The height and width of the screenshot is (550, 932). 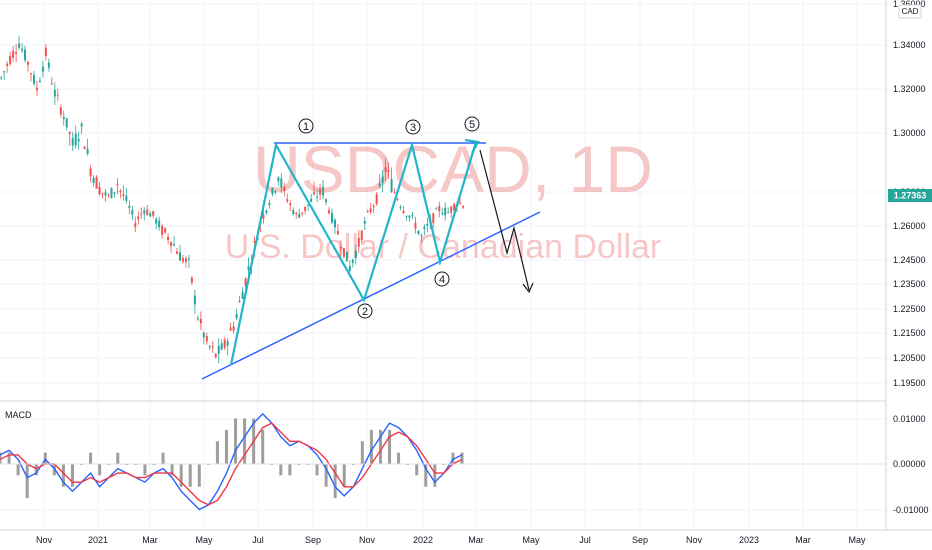 I want to click on projection-arrowhead, so click(x=528, y=288).